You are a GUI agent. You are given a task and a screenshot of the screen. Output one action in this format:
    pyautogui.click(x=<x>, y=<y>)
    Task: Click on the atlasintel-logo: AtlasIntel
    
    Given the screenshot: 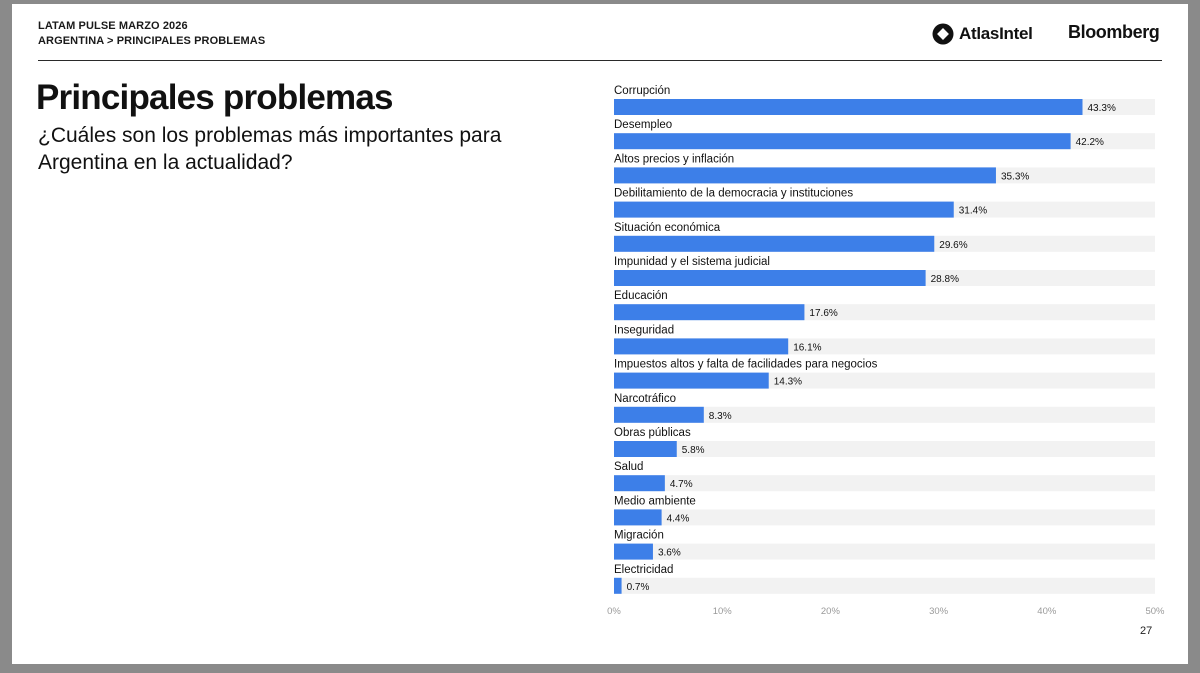 What is the action you would take?
    pyautogui.click(x=982, y=34)
    